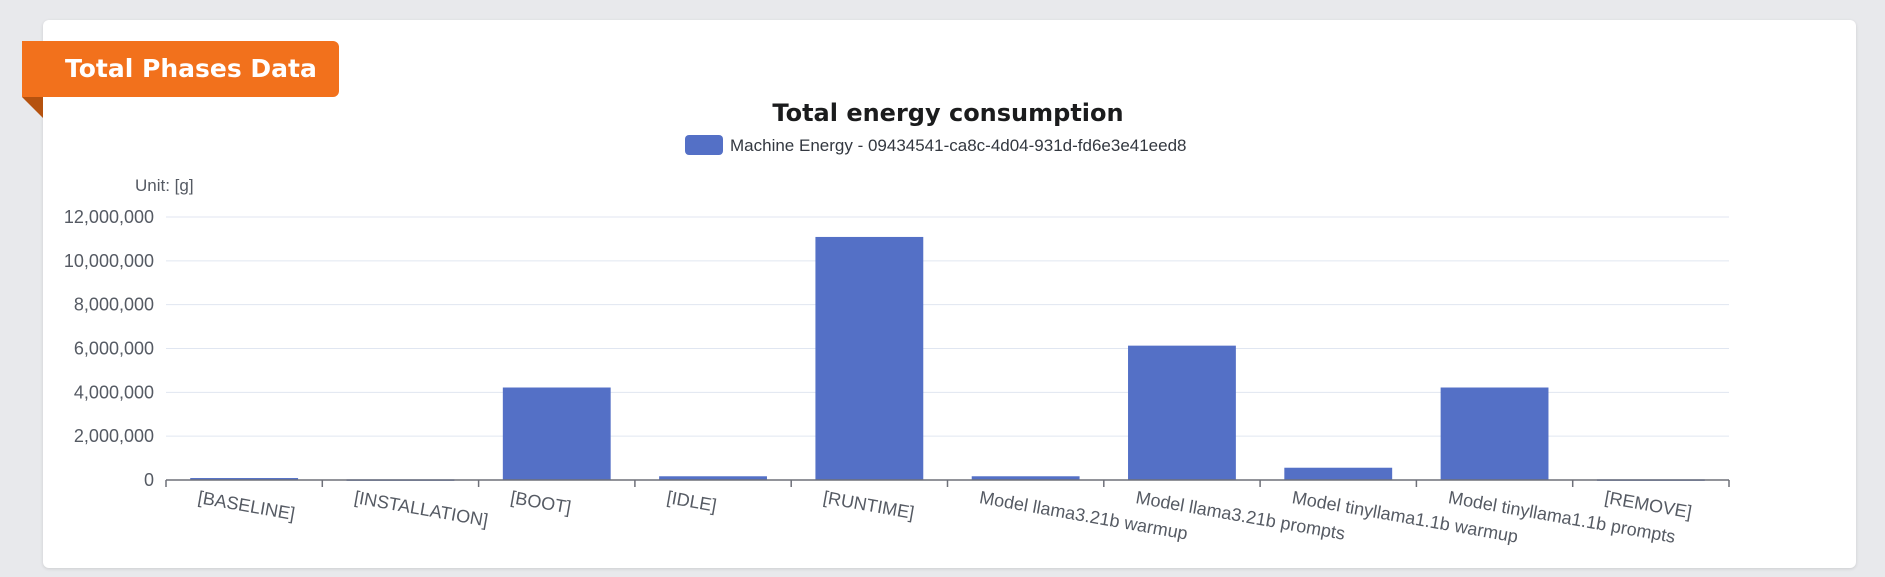  I want to click on ribbon-fold, so click(32, 107).